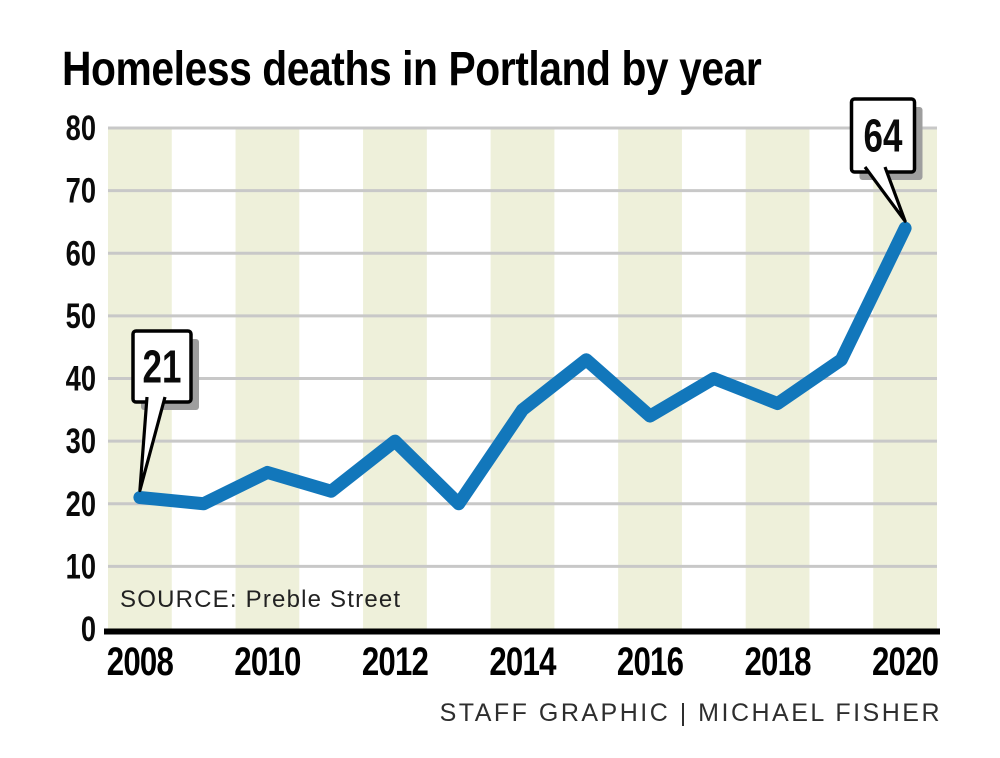 This screenshot has height=758, width=1000. I want to click on credit-line: STAFF GRAPHIC | MICHAEL FISHER, so click(690, 713).